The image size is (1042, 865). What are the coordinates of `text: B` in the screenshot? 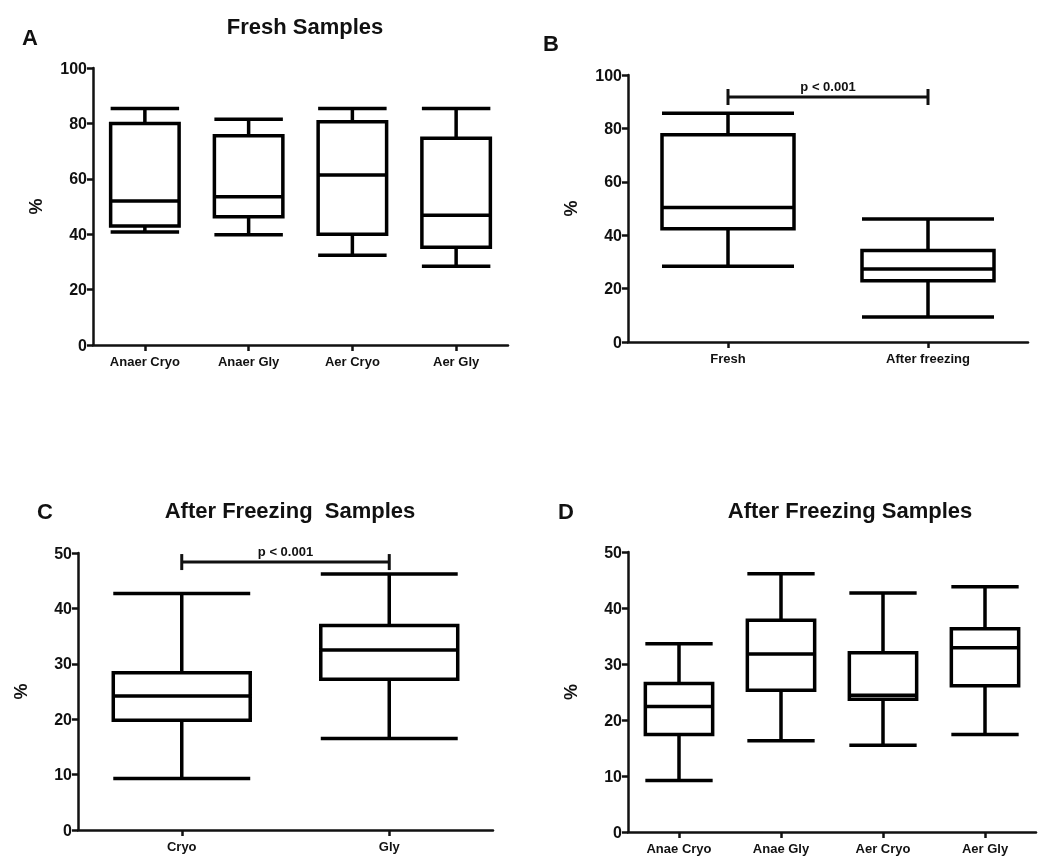 It's located at (551, 43).